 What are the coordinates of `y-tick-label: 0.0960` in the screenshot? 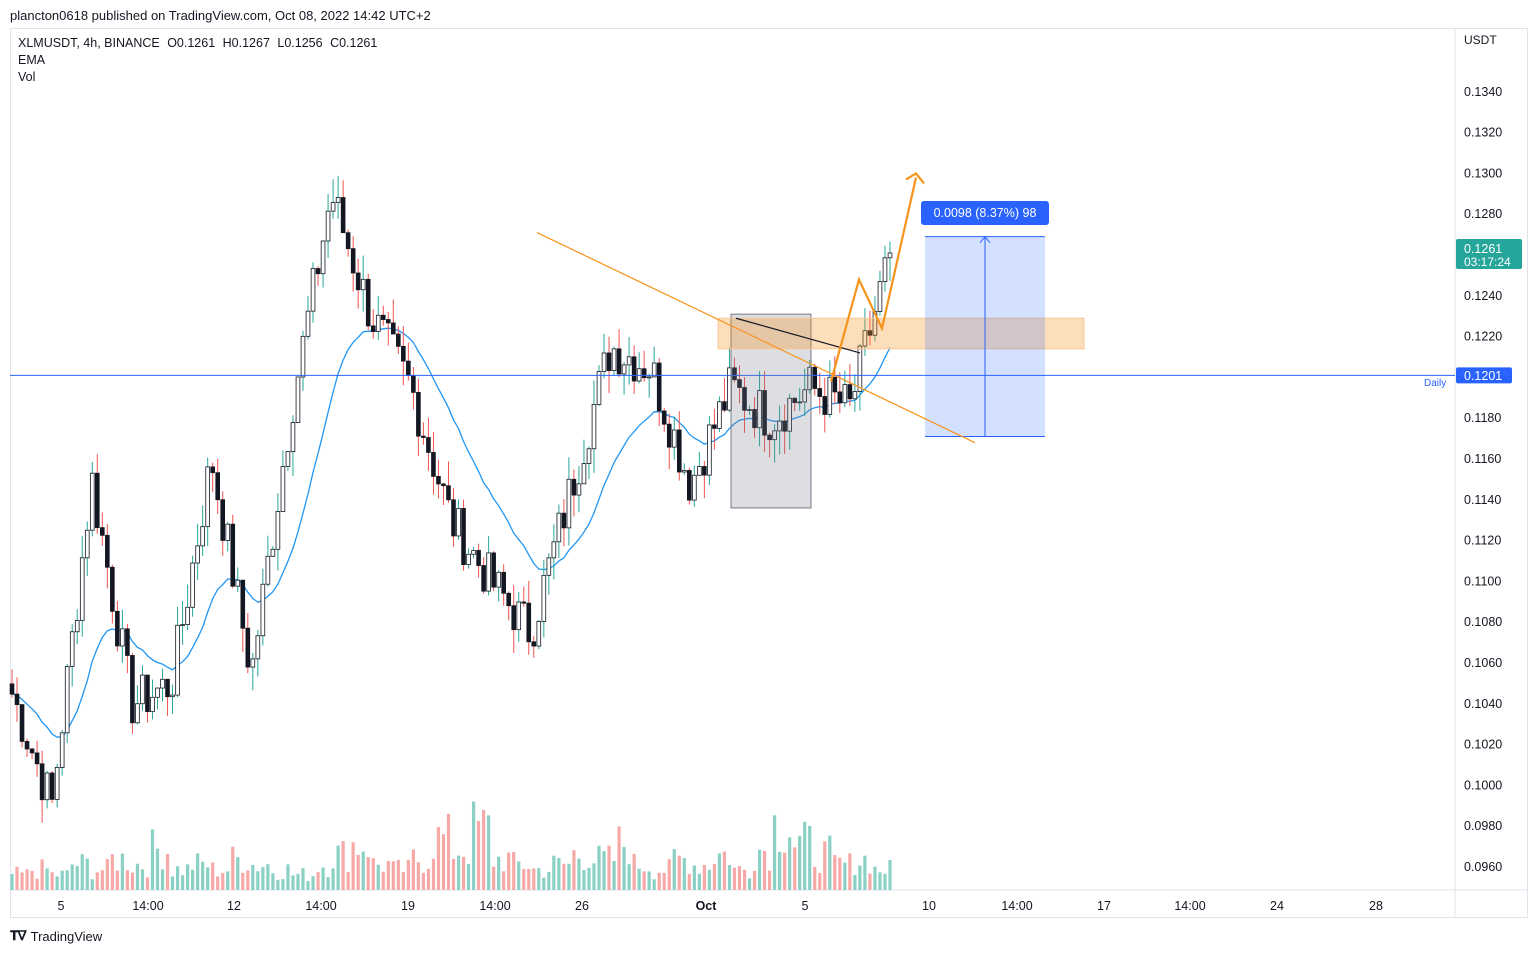 It's located at (1483, 867).